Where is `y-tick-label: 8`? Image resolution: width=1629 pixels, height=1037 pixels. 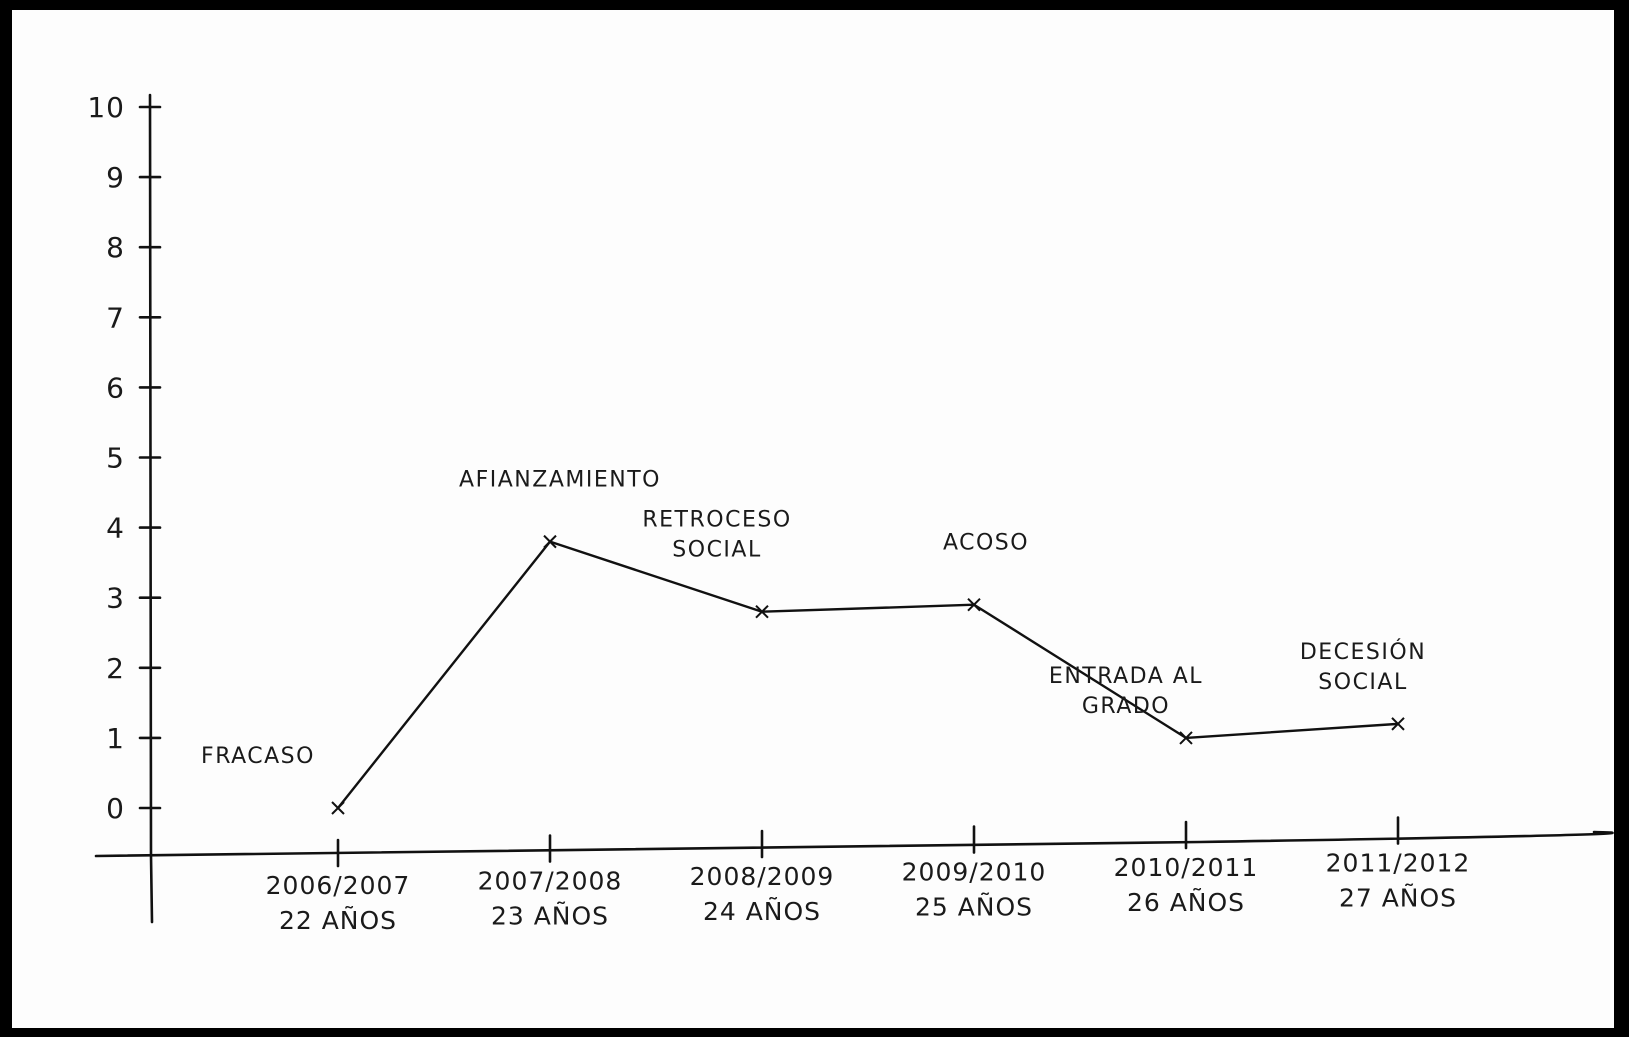
y-tick-label: 8 is located at coordinates (115, 247).